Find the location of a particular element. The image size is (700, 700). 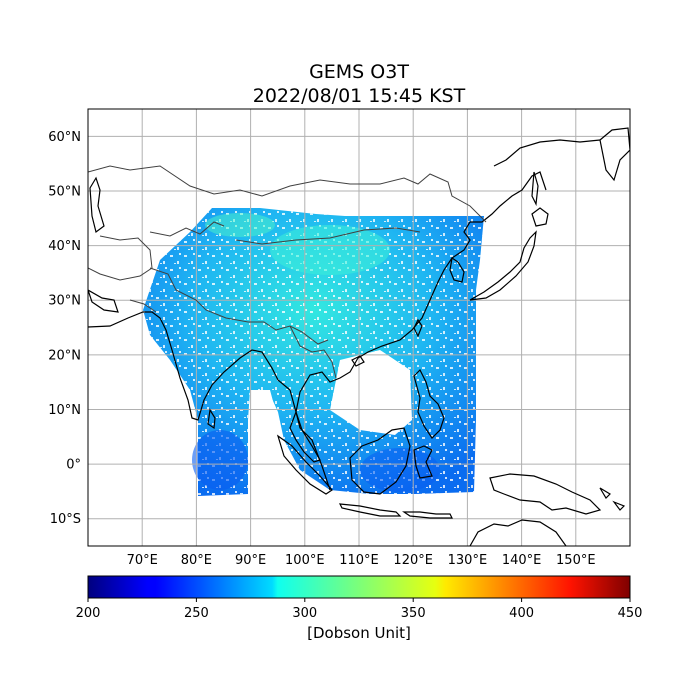

coast-australia is located at coordinates (518, 532).